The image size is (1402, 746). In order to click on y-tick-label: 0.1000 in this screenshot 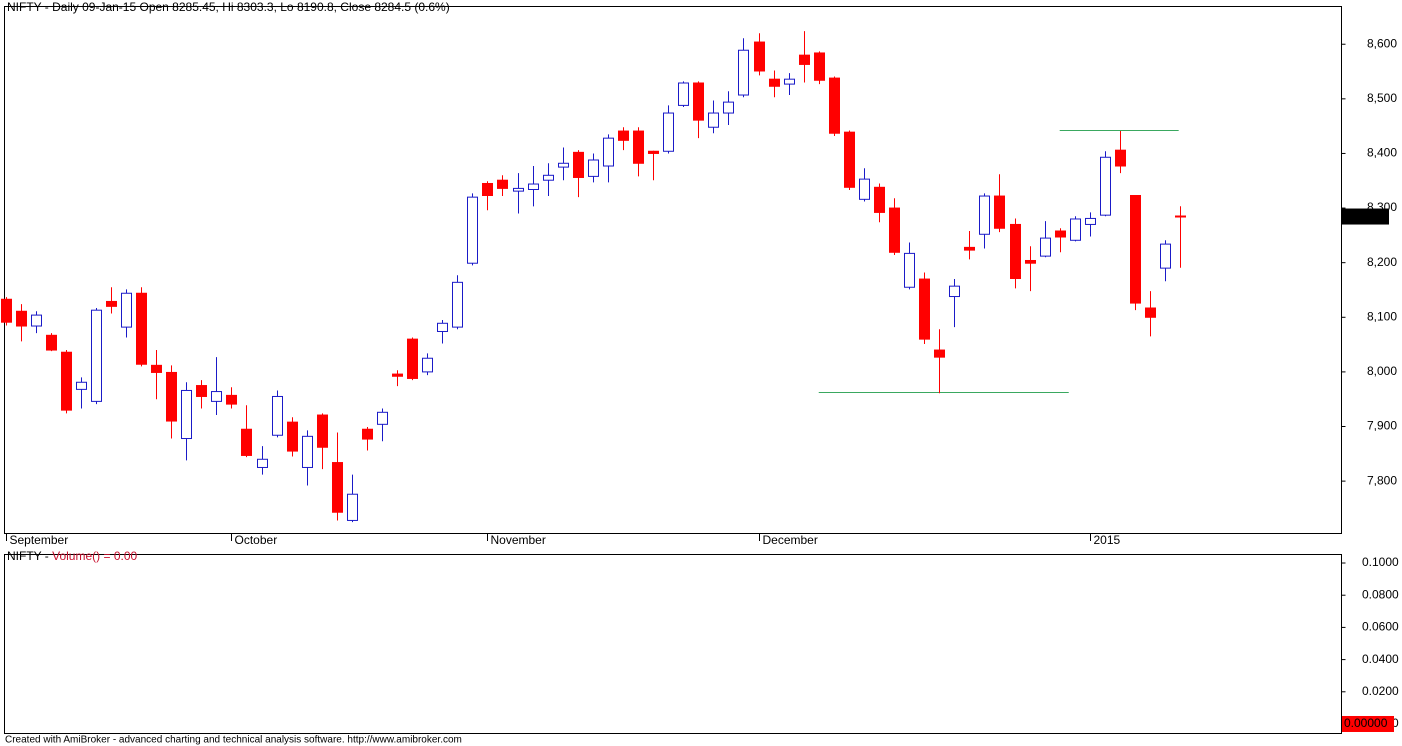, I will do `click(1380, 562)`.